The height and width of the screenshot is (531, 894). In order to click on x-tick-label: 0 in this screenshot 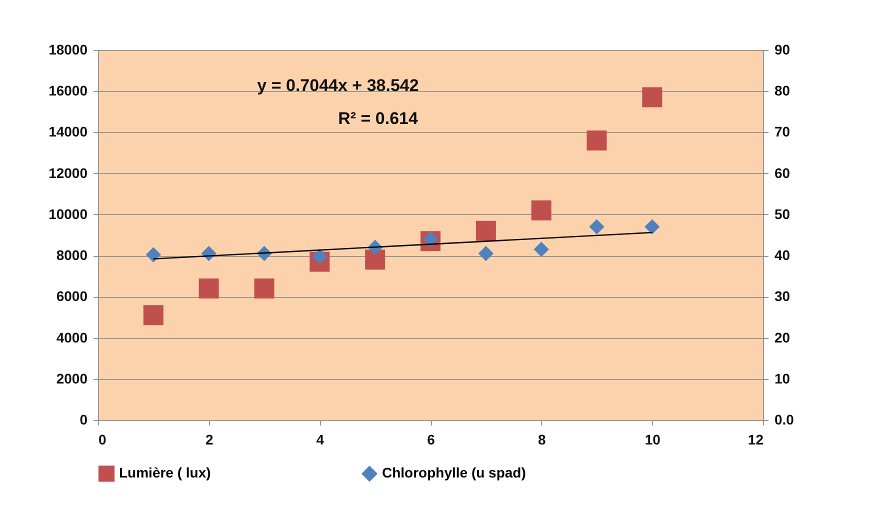, I will do `click(102, 440)`.